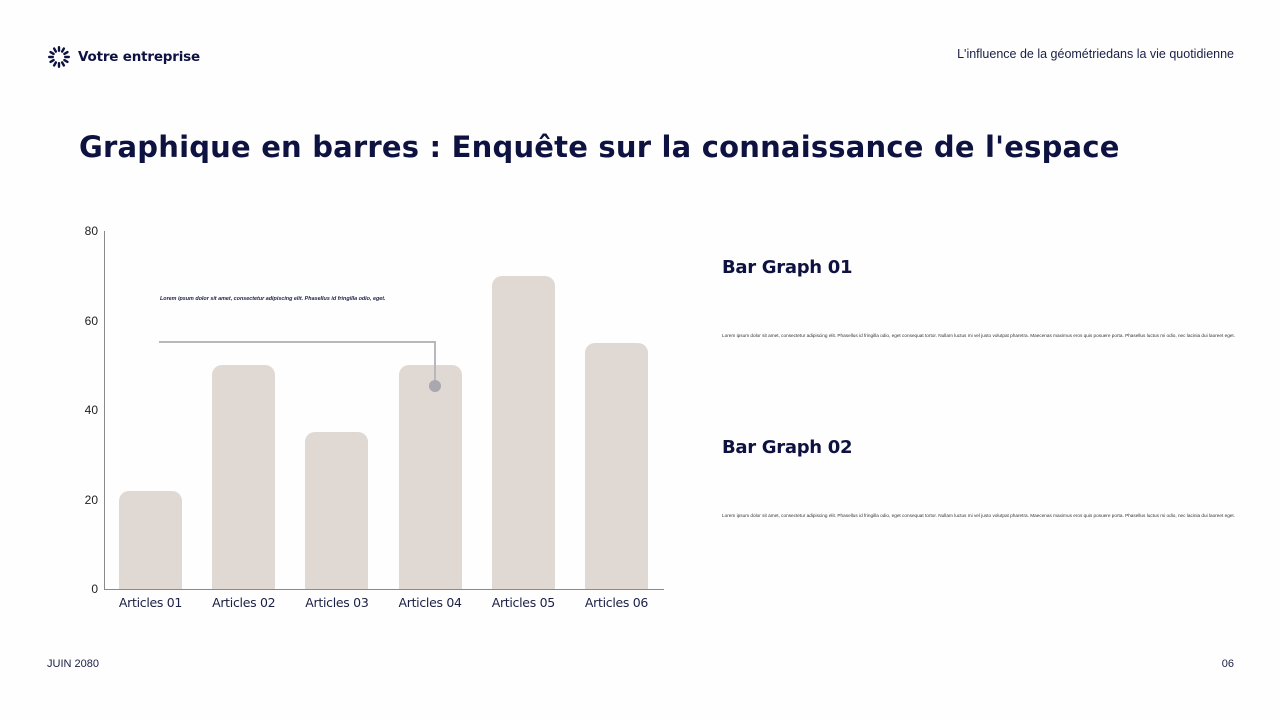 Image resolution: width=1280 pixels, height=720 pixels. What do you see at coordinates (337, 602) in the screenshot?
I see `x-axis-label: Articles 03` at bounding box center [337, 602].